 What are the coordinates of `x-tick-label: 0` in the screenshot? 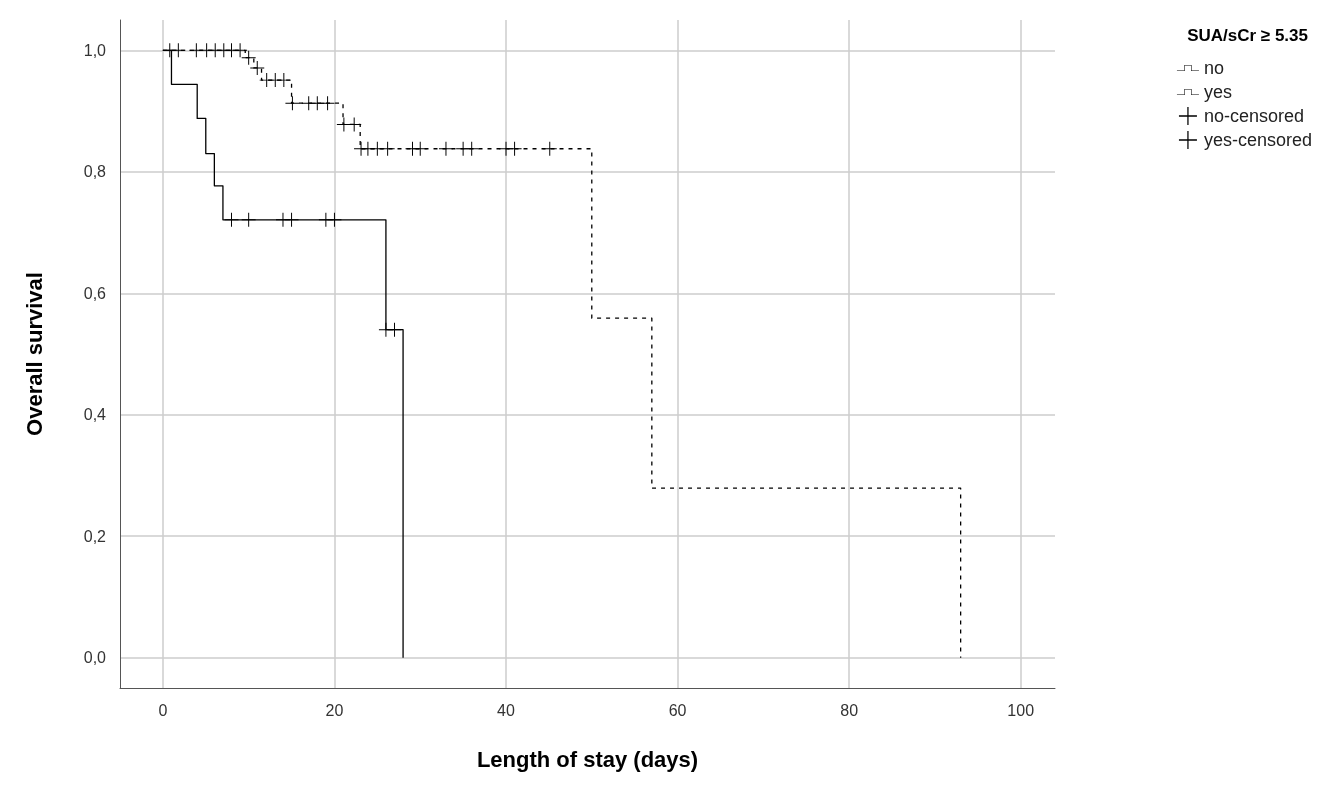 It's located at (163, 710).